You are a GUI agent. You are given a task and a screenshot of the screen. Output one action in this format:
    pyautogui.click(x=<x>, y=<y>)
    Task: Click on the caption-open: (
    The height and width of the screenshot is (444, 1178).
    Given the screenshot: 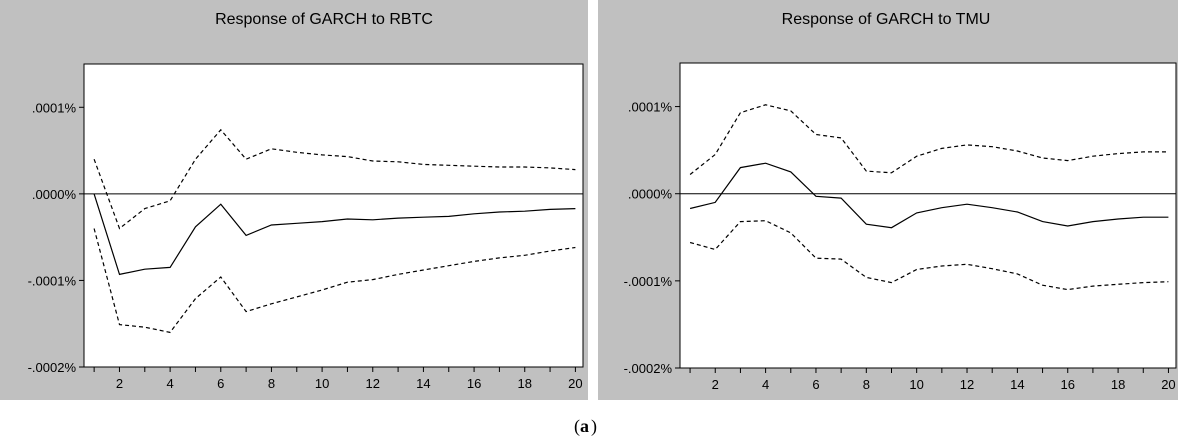 What is the action you would take?
    pyautogui.click(x=577, y=426)
    